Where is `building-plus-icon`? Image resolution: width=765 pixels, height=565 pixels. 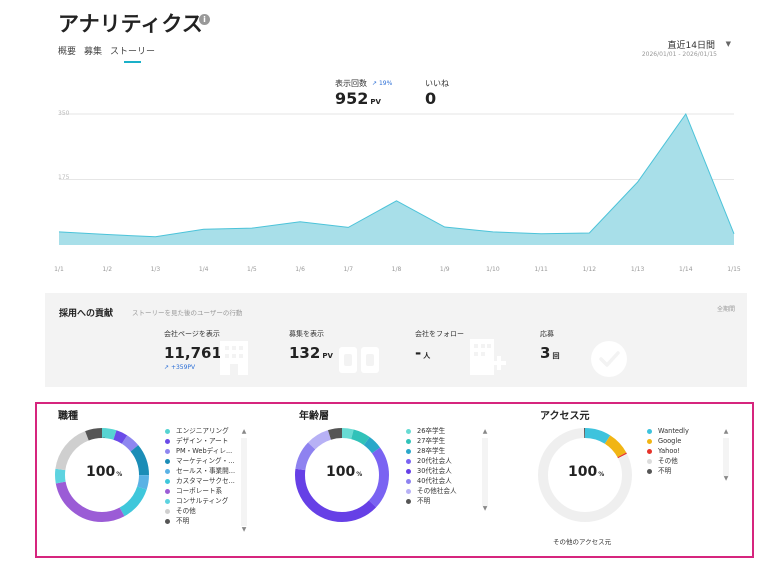
building-plus-icon is located at coordinates (488, 357).